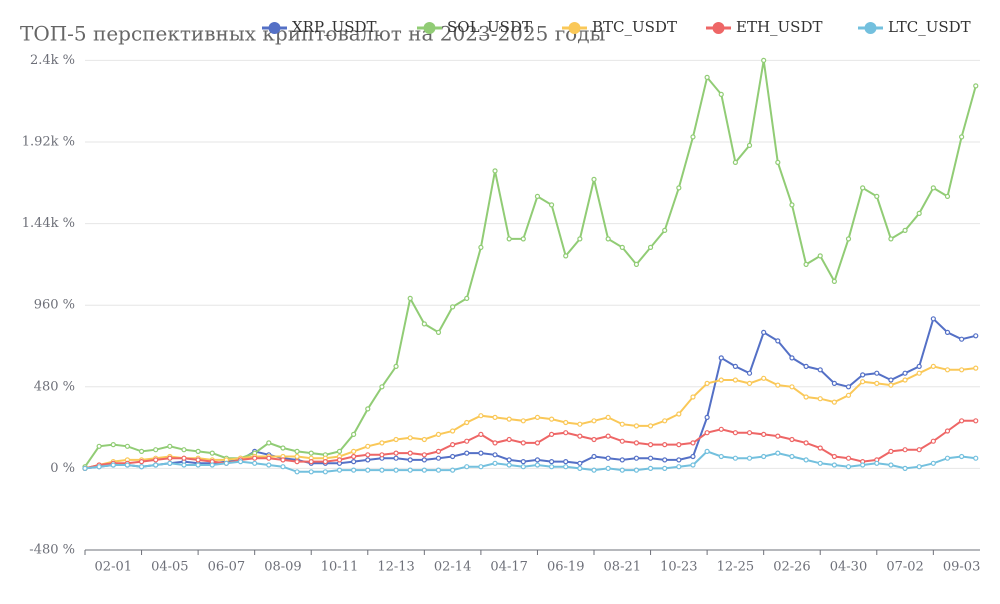 Image resolution: width=1000 pixels, height=604 pixels. What do you see at coordinates (634, 27) in the screenshot?
I see `legend-label: BTC_USDT` at bounding box center [634, 27].